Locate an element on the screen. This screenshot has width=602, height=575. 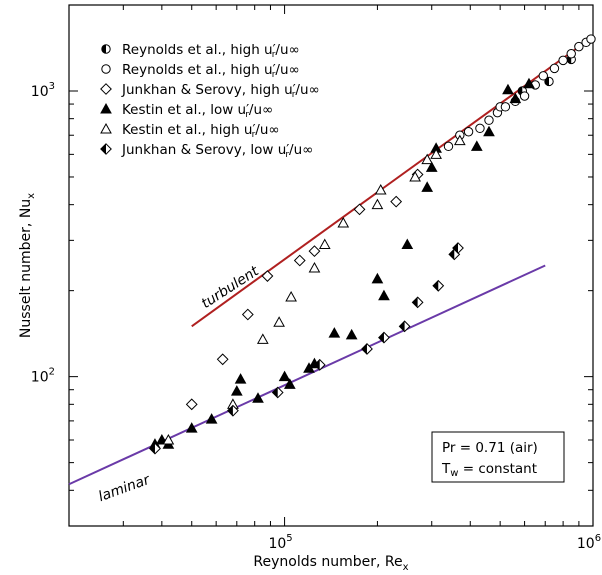
annotation-box: Pr = 0.71 (air) Tw = constant is located at coordinates (498, 457).